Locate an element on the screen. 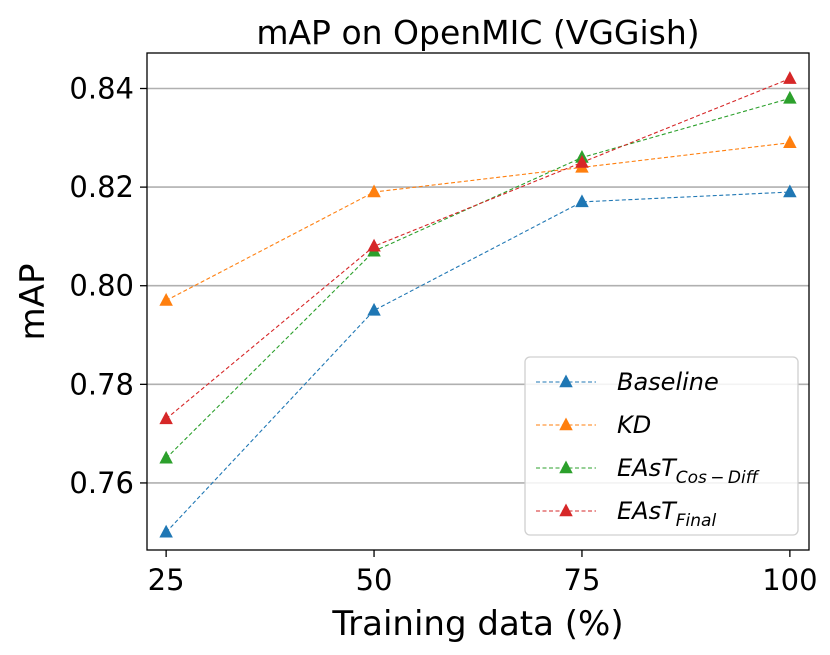 This screenshot has width=830, height=655. y-tick-label: 0.82 is located at coordinates (101, 187).